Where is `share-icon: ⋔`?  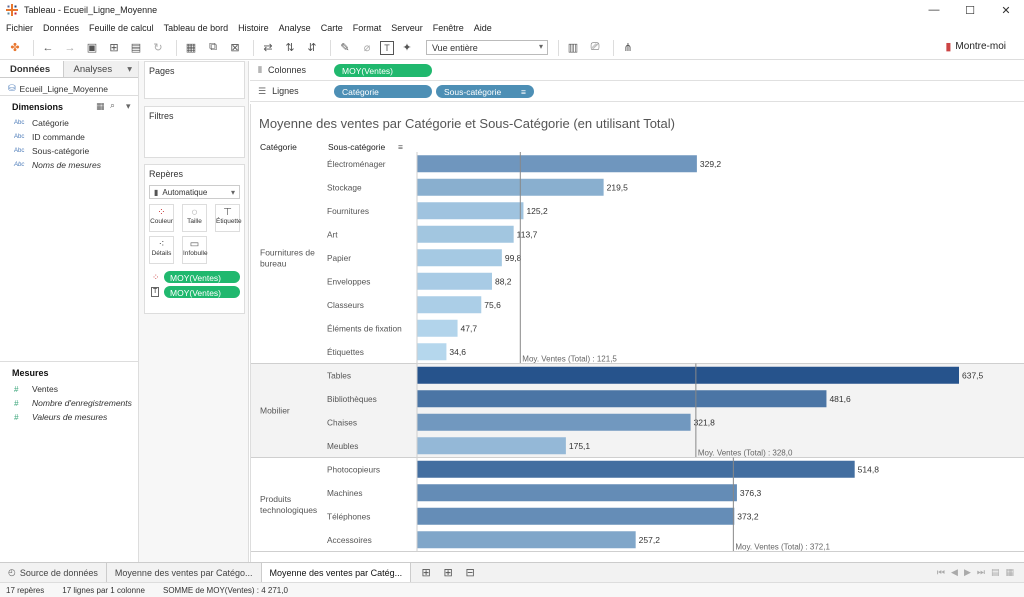 share-icon: ⋔ is located at coordinates (628, 48).